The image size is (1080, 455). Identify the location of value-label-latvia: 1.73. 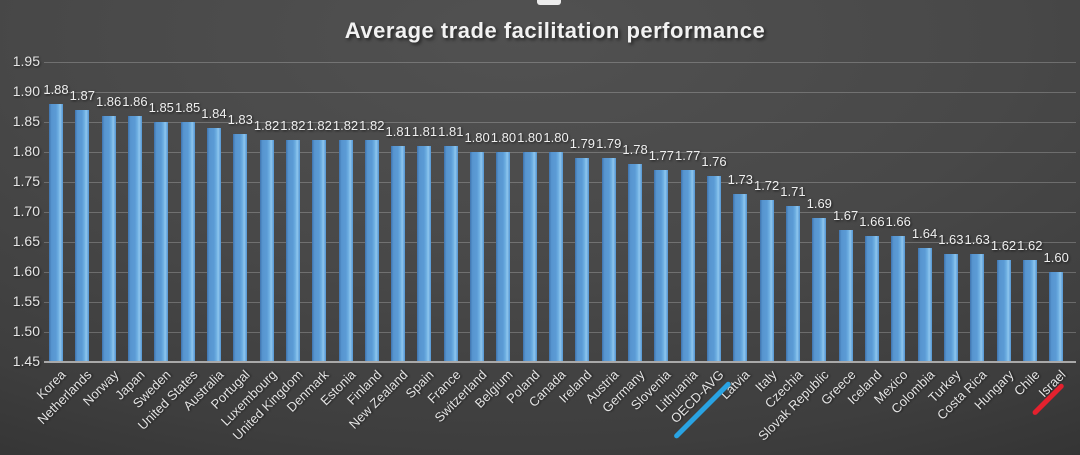
(740, 179).